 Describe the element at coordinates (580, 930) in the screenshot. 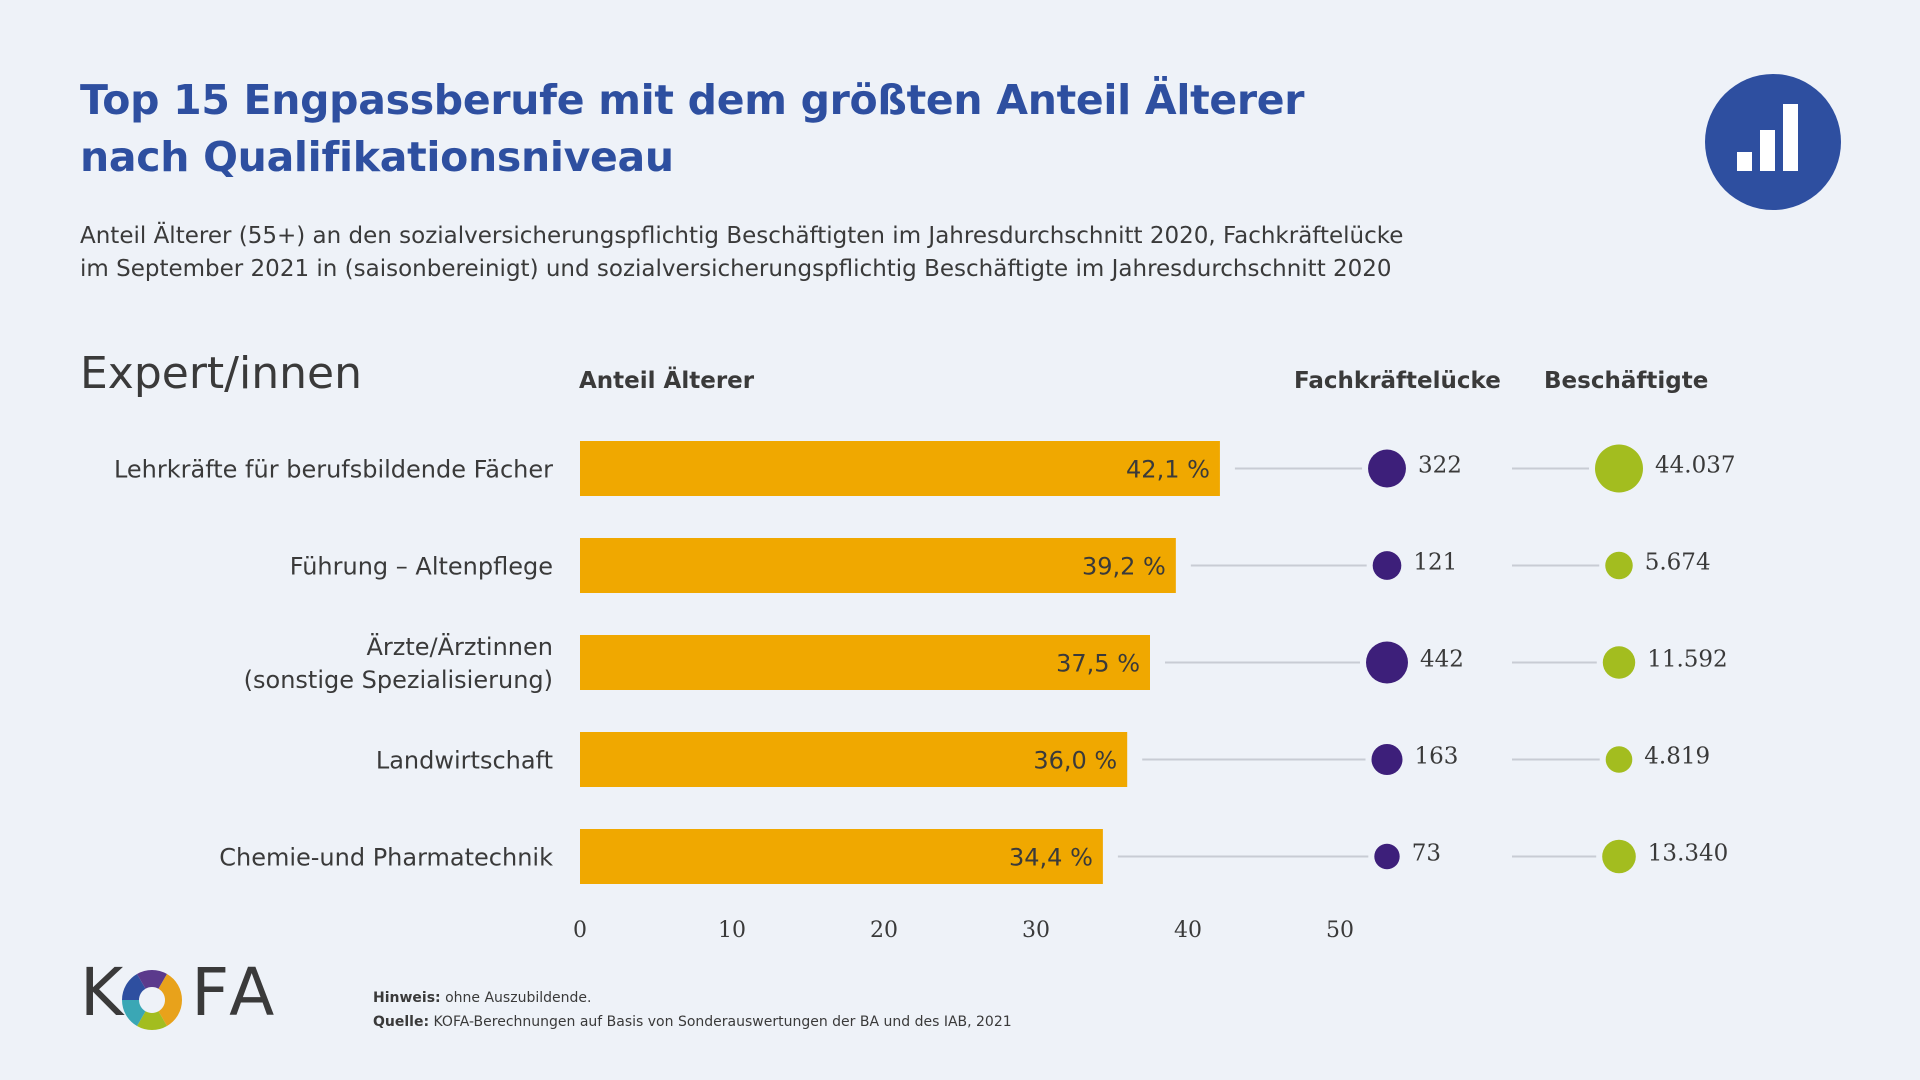

I see `x-tick-label: 0` at that location.